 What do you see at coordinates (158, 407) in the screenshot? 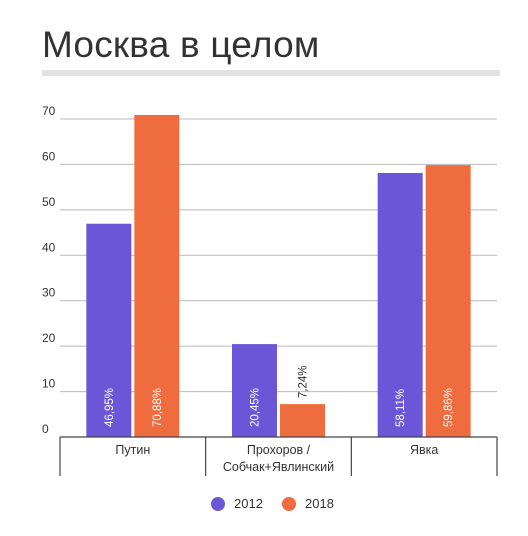
I see `bar-label-2018-0: 70,88%` at bounding box center [158, 407].